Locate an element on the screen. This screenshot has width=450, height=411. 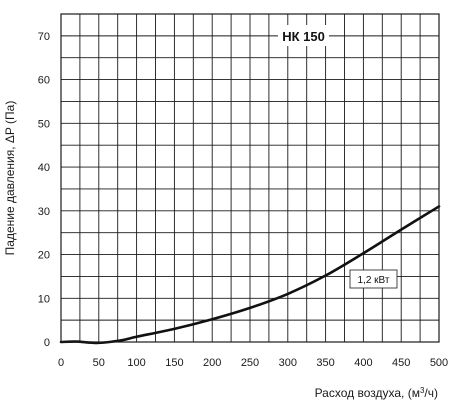
x-tick-label: 100 is located at coordinates (136, 363).